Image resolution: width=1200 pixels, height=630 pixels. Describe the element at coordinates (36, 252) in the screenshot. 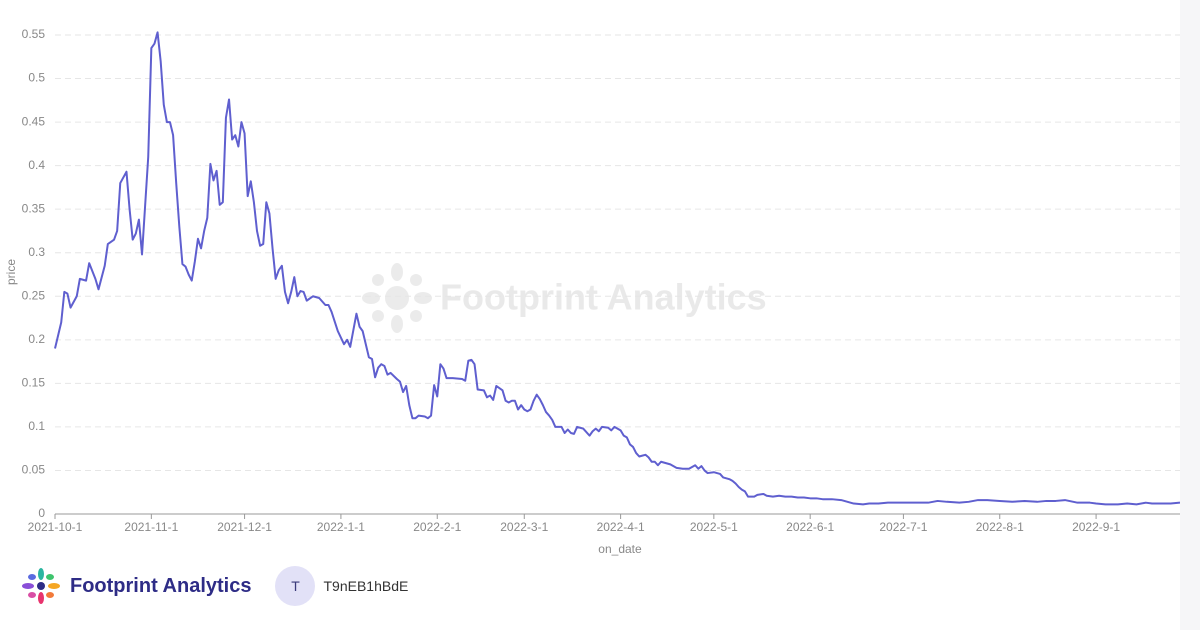

I see `y-tick-label: 0.3` at that location.